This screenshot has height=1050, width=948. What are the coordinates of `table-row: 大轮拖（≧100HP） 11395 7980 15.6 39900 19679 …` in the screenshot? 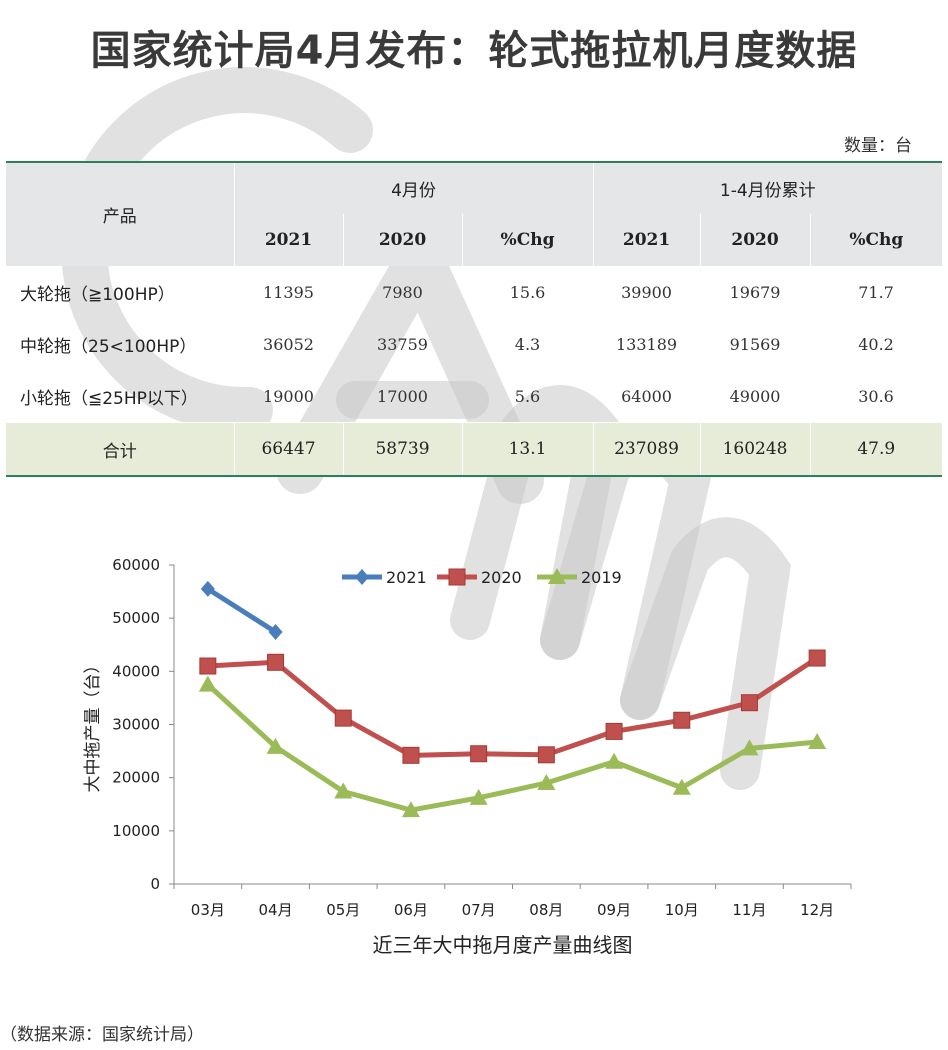 It's located at (474, 292).